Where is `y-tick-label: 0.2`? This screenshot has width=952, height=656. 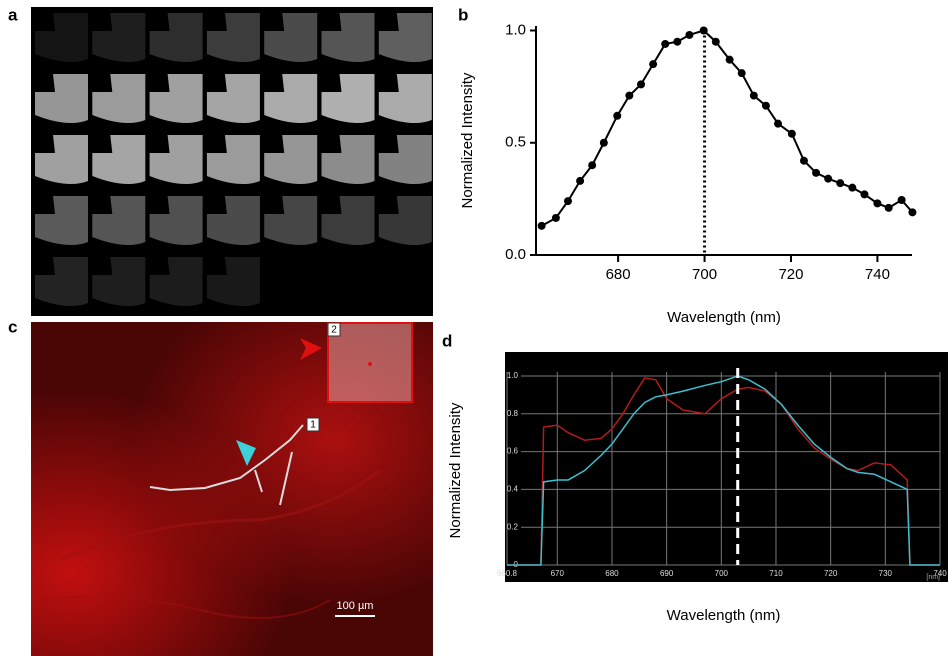
y-tick-label: 0.2 is located at coordinates (513, 526).